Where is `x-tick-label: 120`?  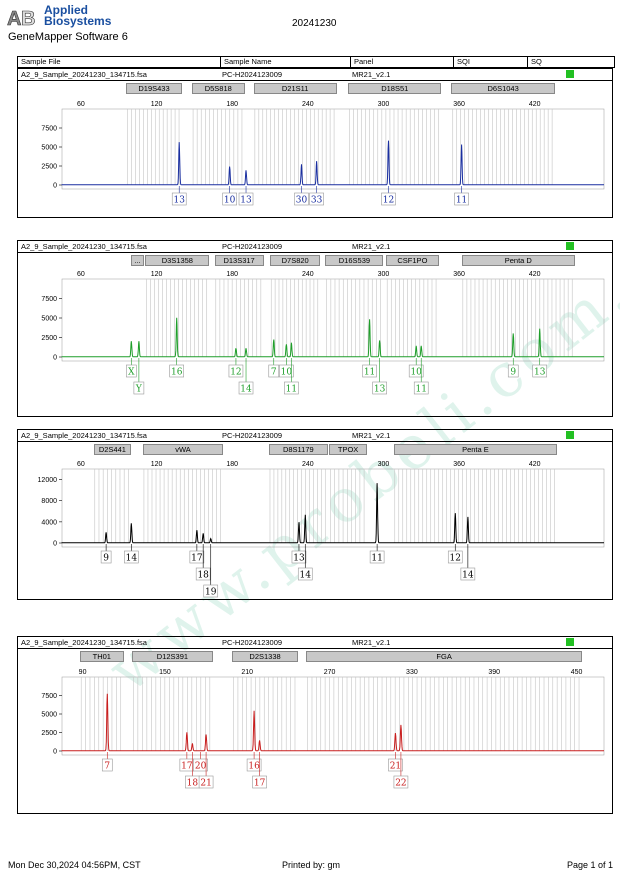 x-tick-label: 120 is located at coordinates (157, 274).